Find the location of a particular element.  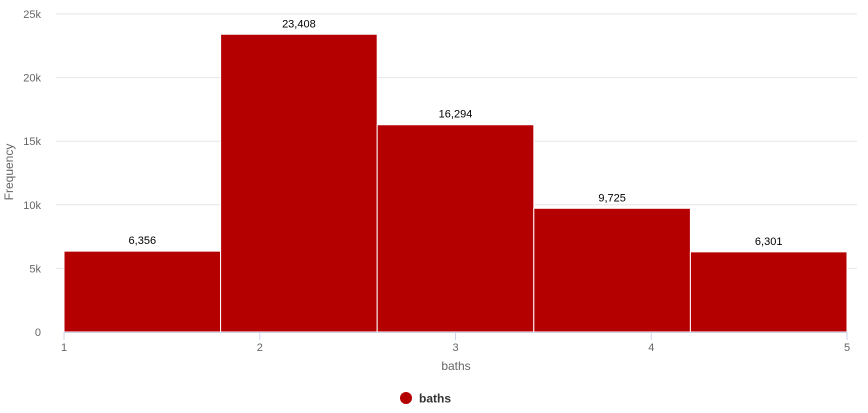

y-axis-title: Frequency is located at coordinates (9, 172).